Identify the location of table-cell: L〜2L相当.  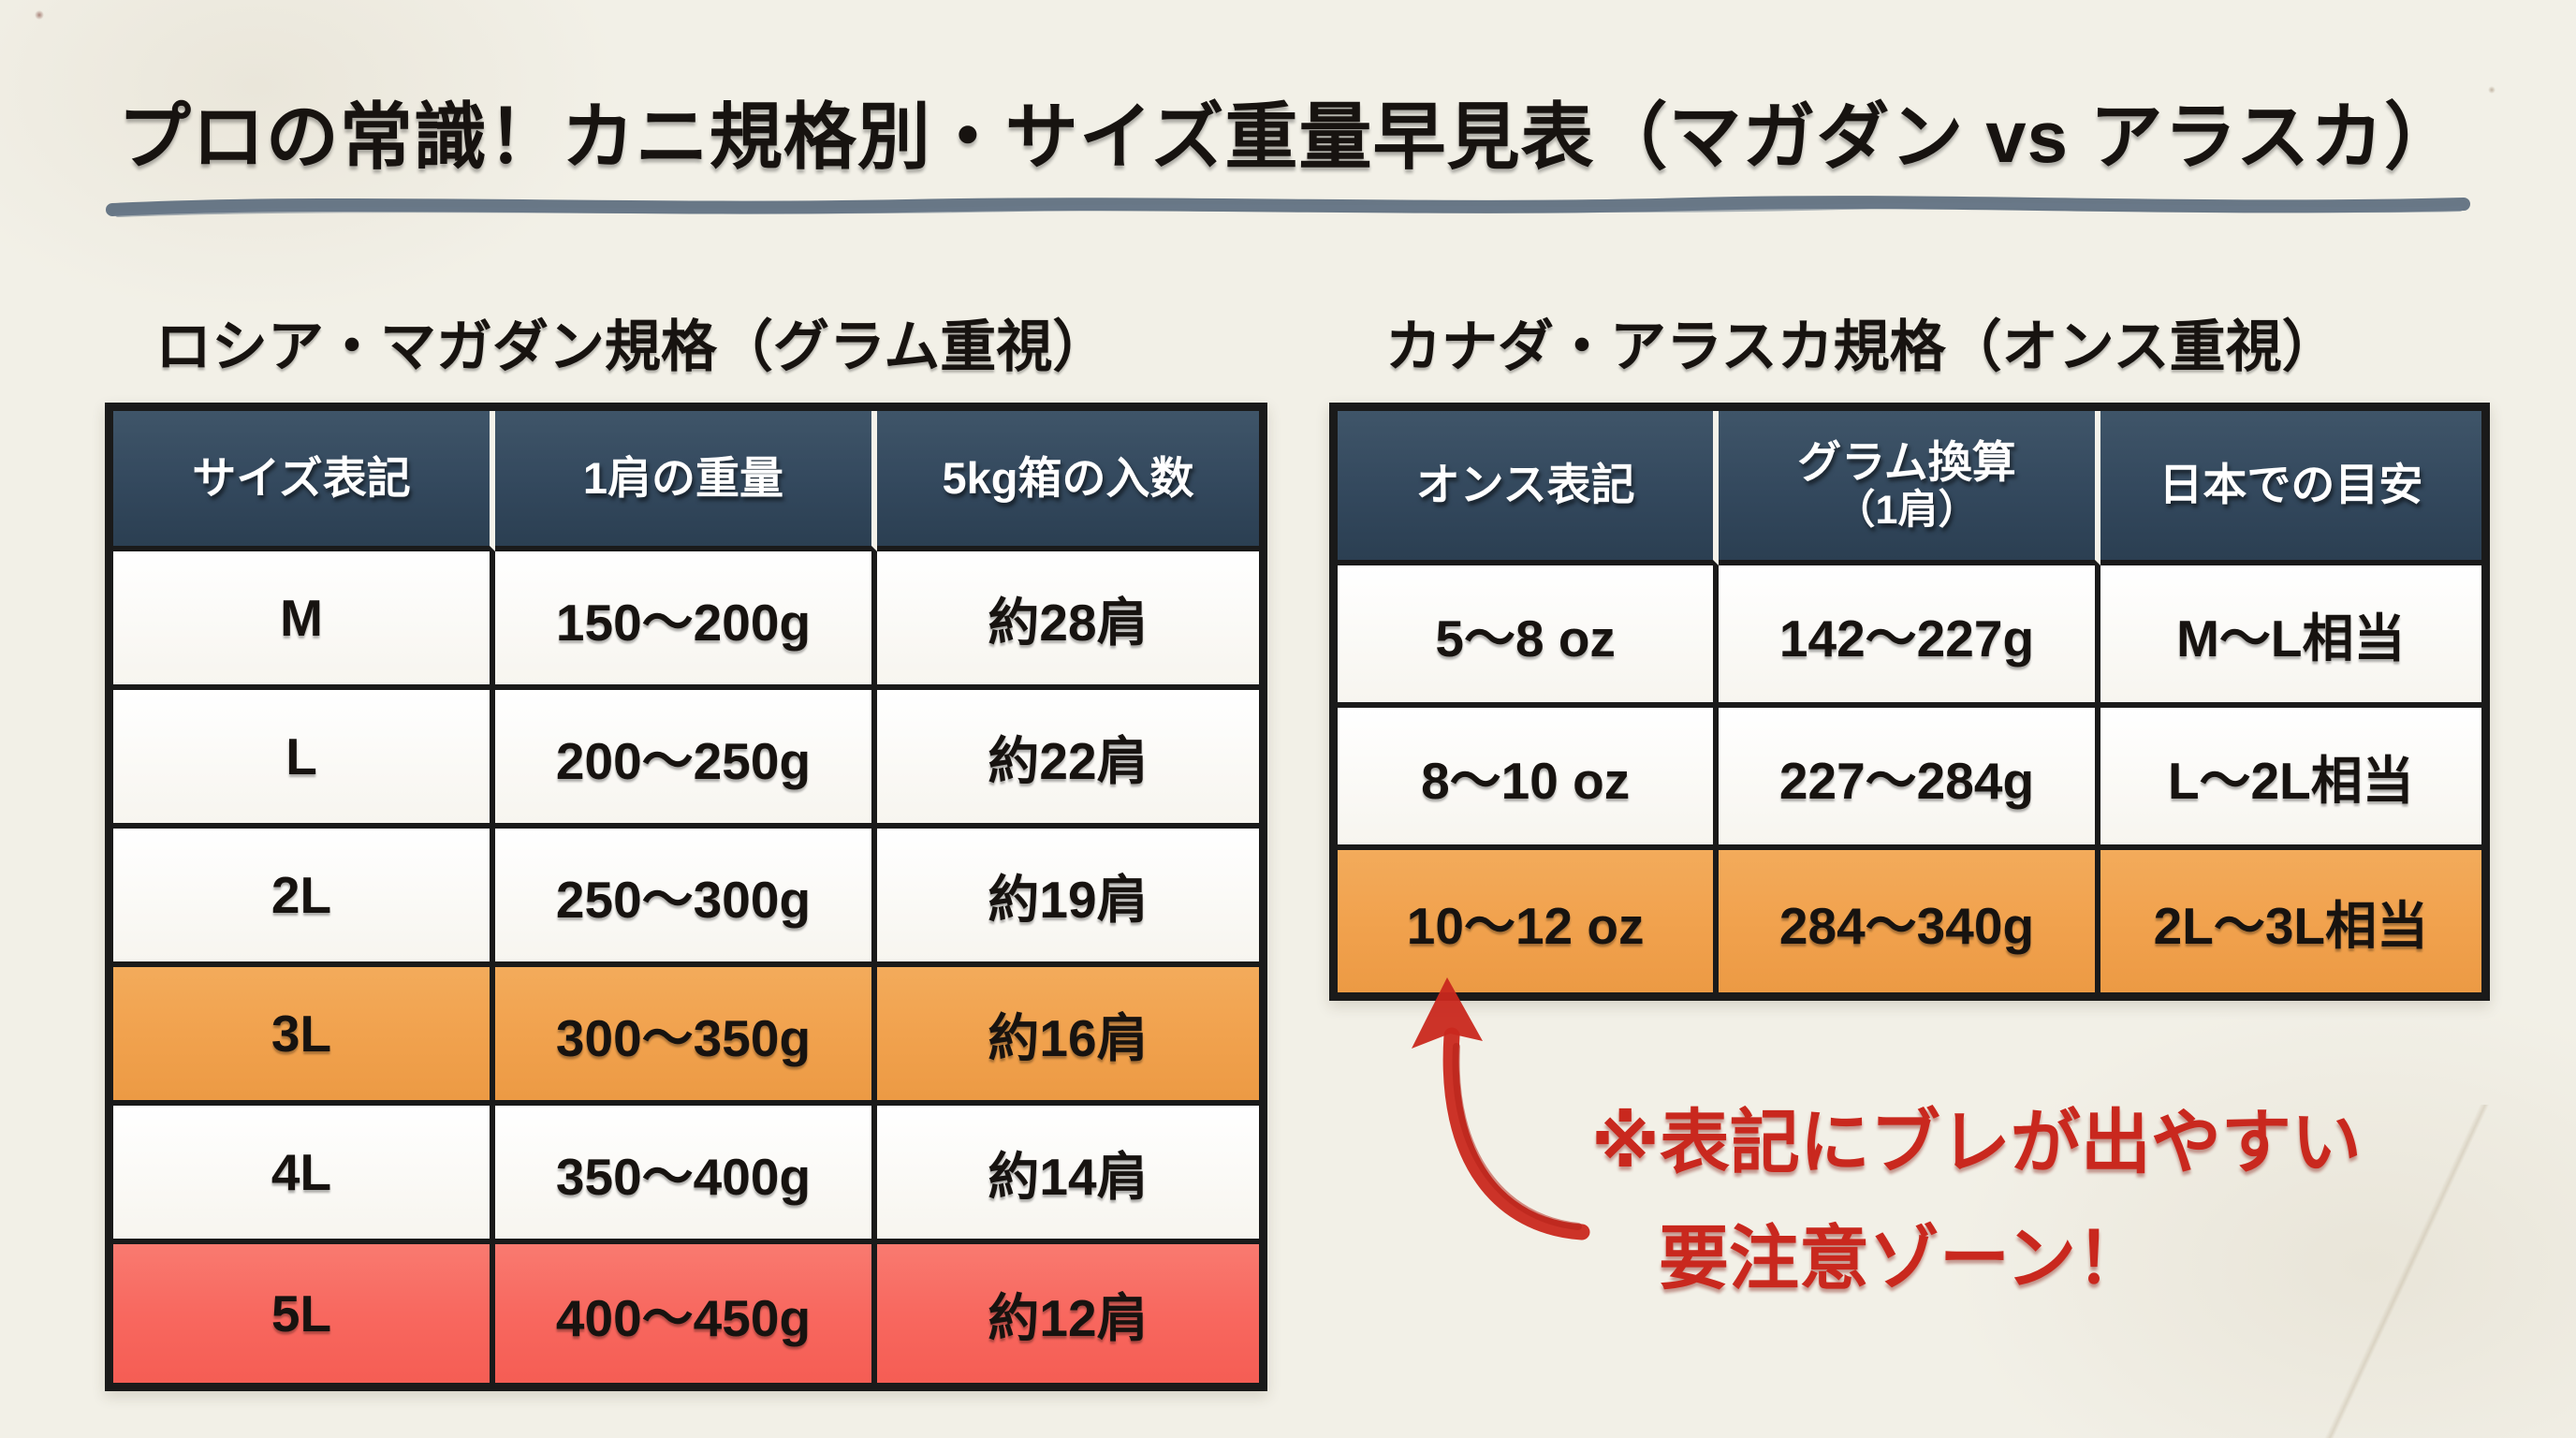
(2291, 779).